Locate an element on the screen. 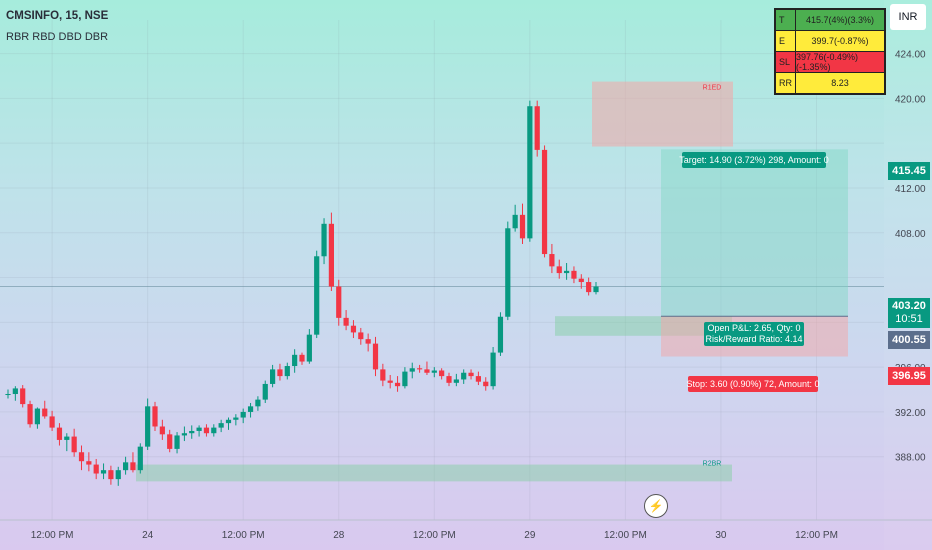 The height and width of the screenshot is (550, 932). y-tick-label: 388.00 is located at coordinates (910, 458).